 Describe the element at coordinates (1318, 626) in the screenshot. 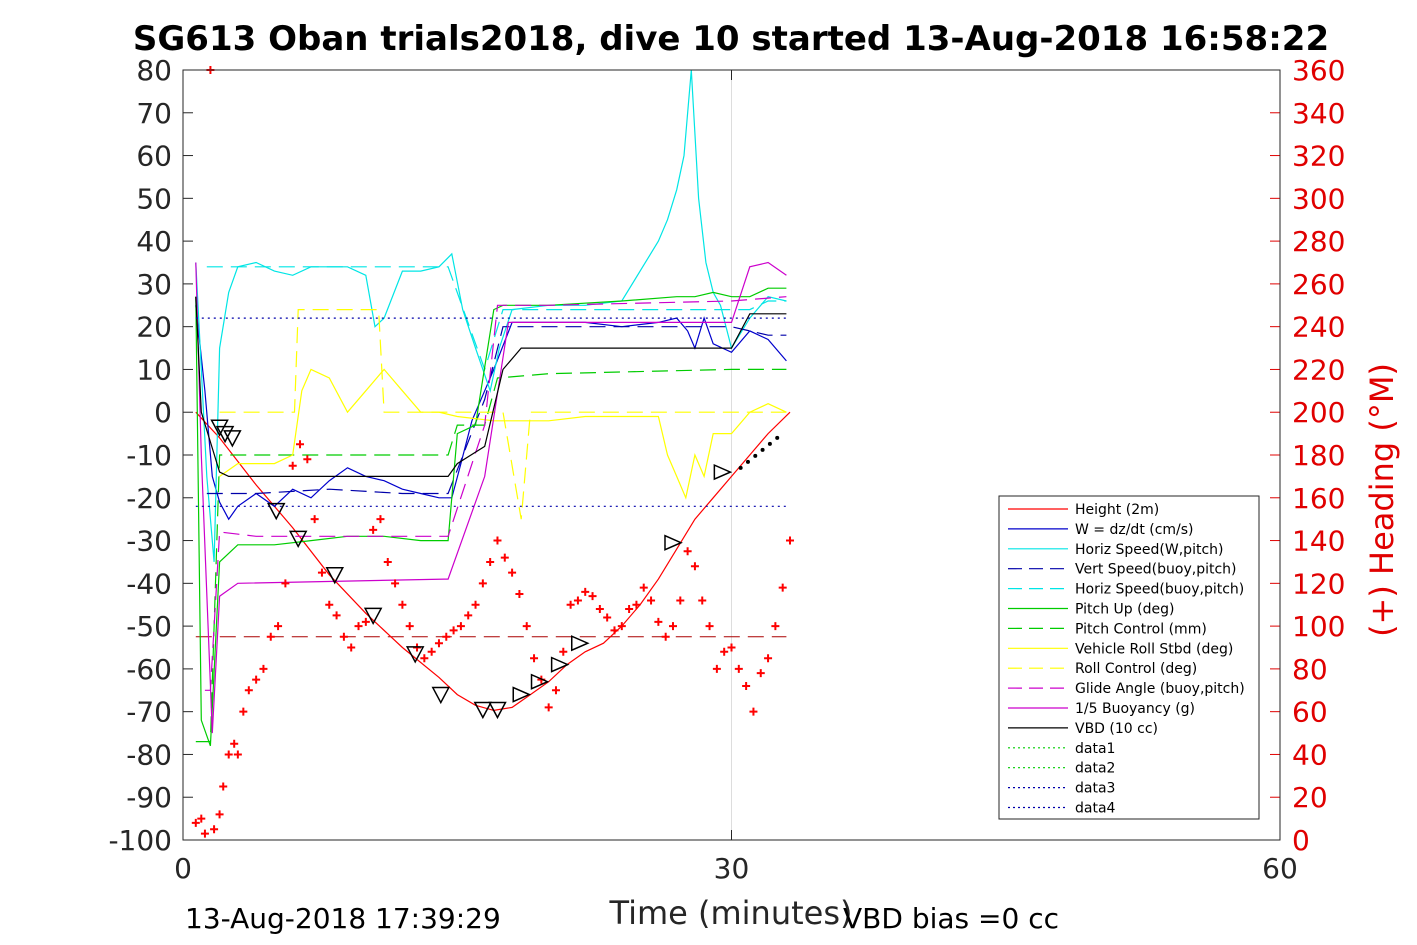

I see `y-right-tick-label: 100` at that location.